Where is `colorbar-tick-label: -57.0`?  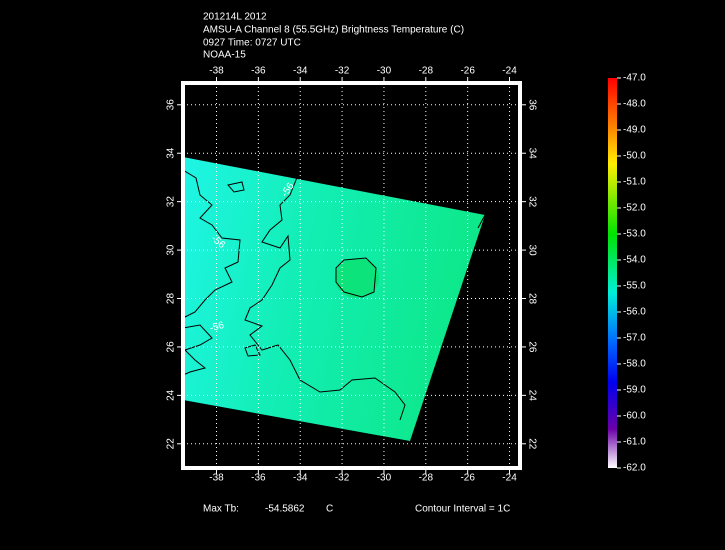
colorbar-tick-label: -57.0 is located at coordinates (634, 338).